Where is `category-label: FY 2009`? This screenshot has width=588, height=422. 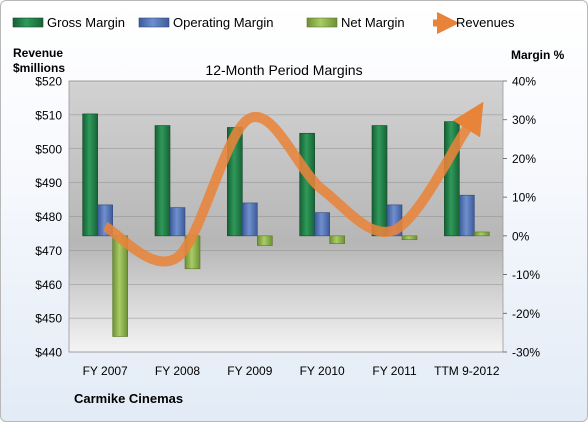
category-label: FY 2009 is located at coordinates (249, 371).